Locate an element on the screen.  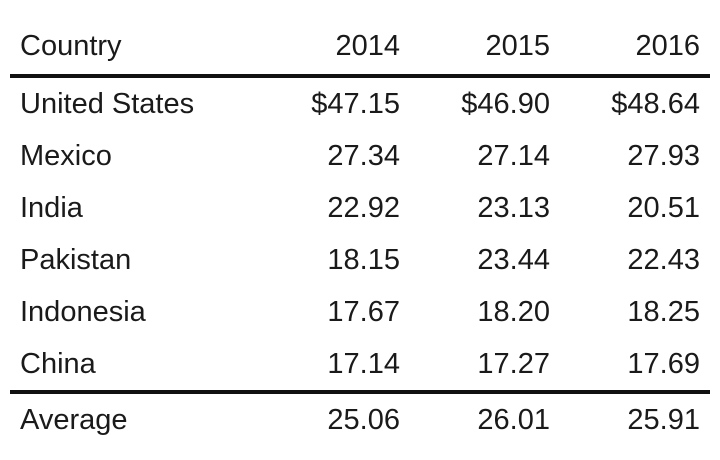
value-cell: $48.64 is located at coordinates (655, 104).